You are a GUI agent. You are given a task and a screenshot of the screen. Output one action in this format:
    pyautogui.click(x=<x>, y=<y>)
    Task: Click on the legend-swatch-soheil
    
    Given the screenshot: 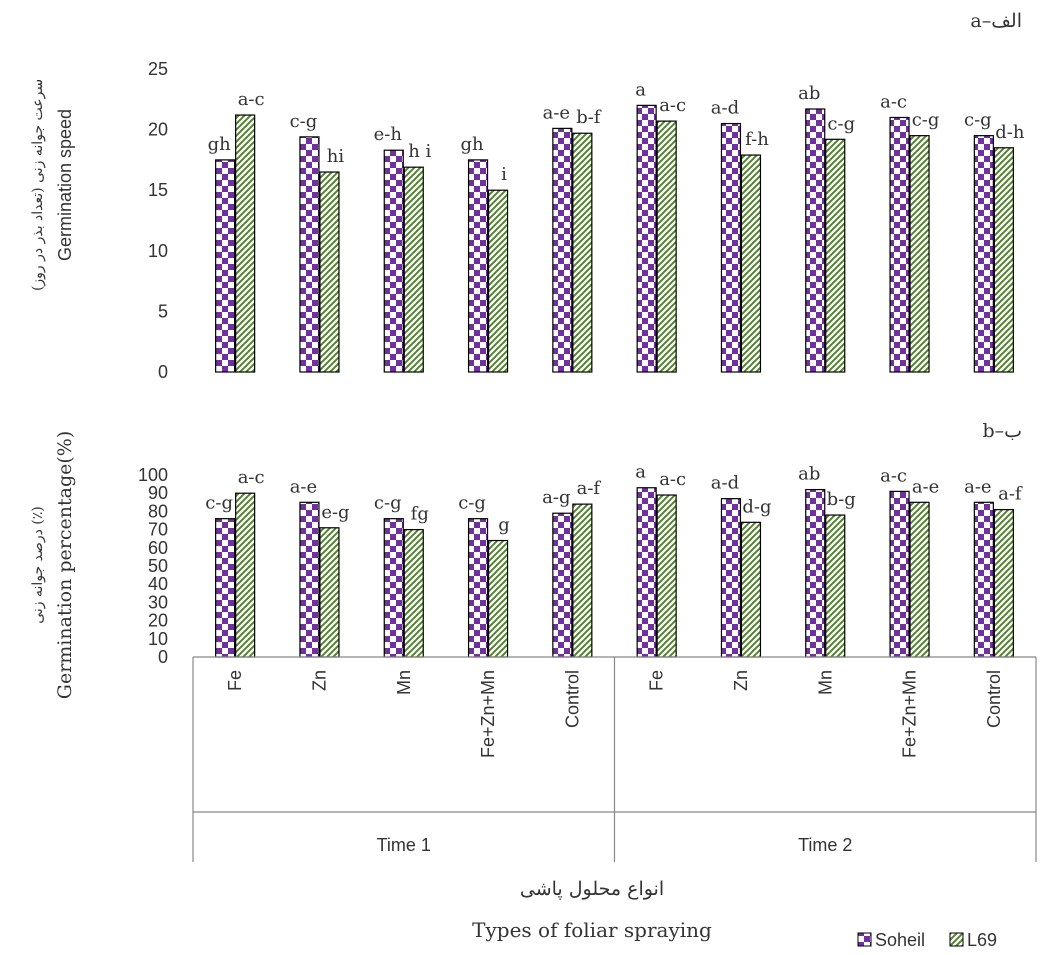 What is the action you would take?
    pyautogui.click(x=864, y=939)
    